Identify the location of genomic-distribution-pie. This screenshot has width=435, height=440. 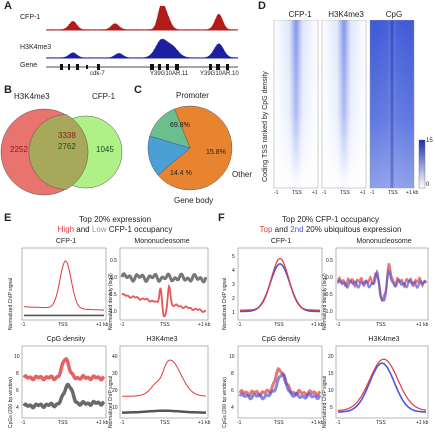
(190, 148).